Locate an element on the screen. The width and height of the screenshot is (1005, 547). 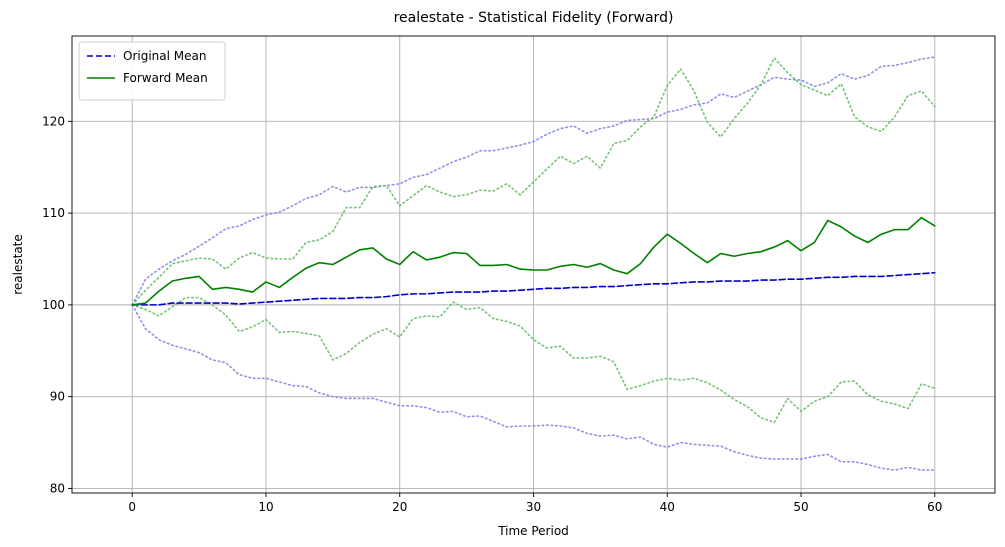
legend-box is located at coordinates (152, 71).